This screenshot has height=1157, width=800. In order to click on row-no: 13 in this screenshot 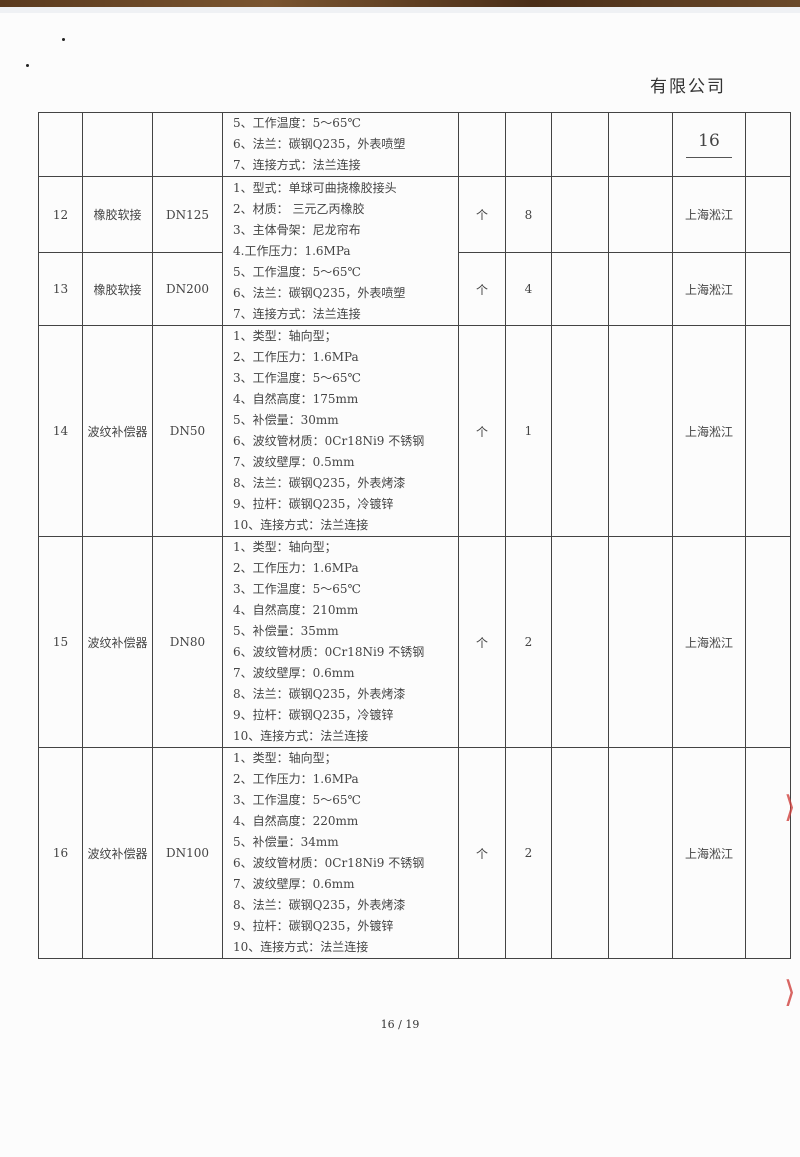, I will do `click(60, 289)`.